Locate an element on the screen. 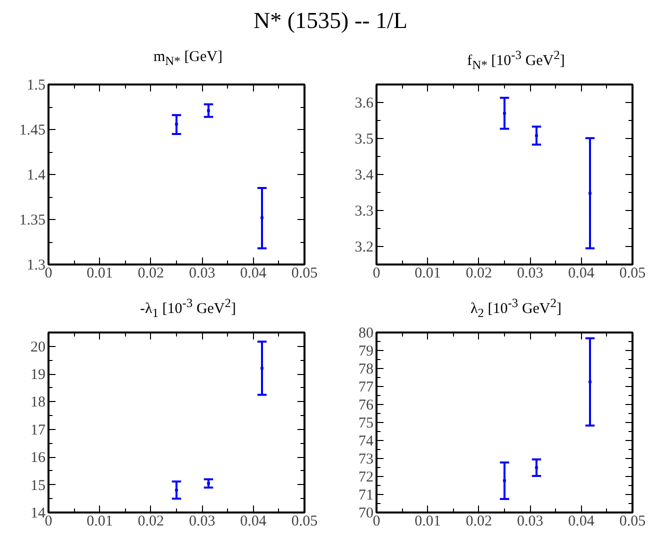  y-tick-label: 74 is located at coordinates (366, 442).